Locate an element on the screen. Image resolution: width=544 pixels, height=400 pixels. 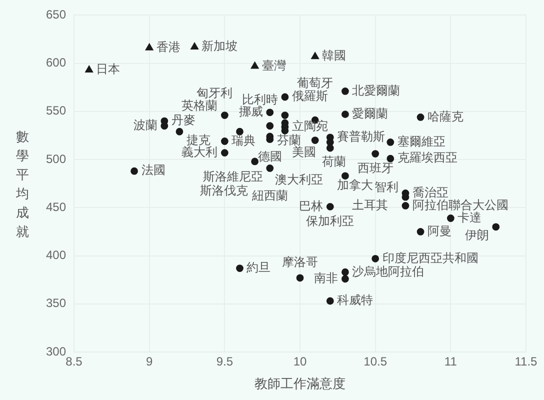
annotation: 英格蘭 is located at coordinates (200, 105).